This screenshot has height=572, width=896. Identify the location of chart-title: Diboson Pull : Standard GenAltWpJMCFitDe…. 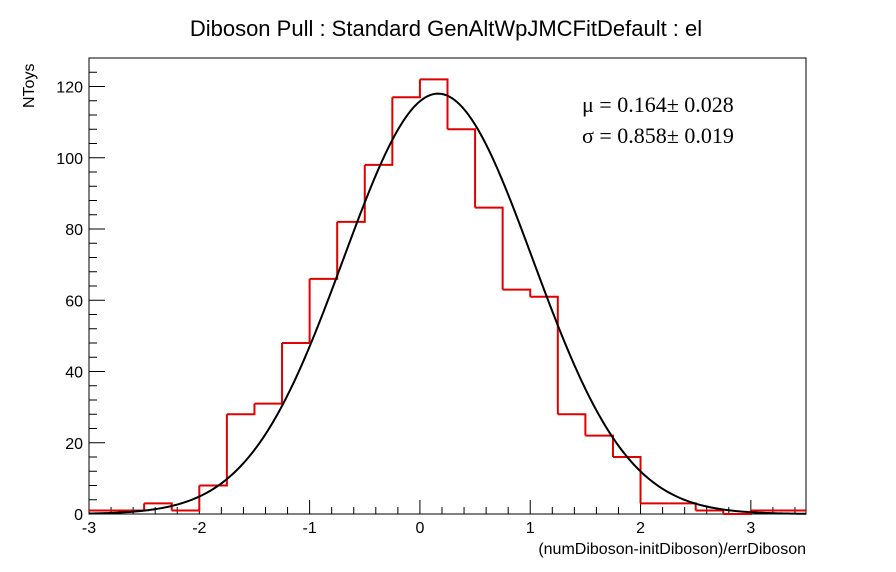
(446, 28).